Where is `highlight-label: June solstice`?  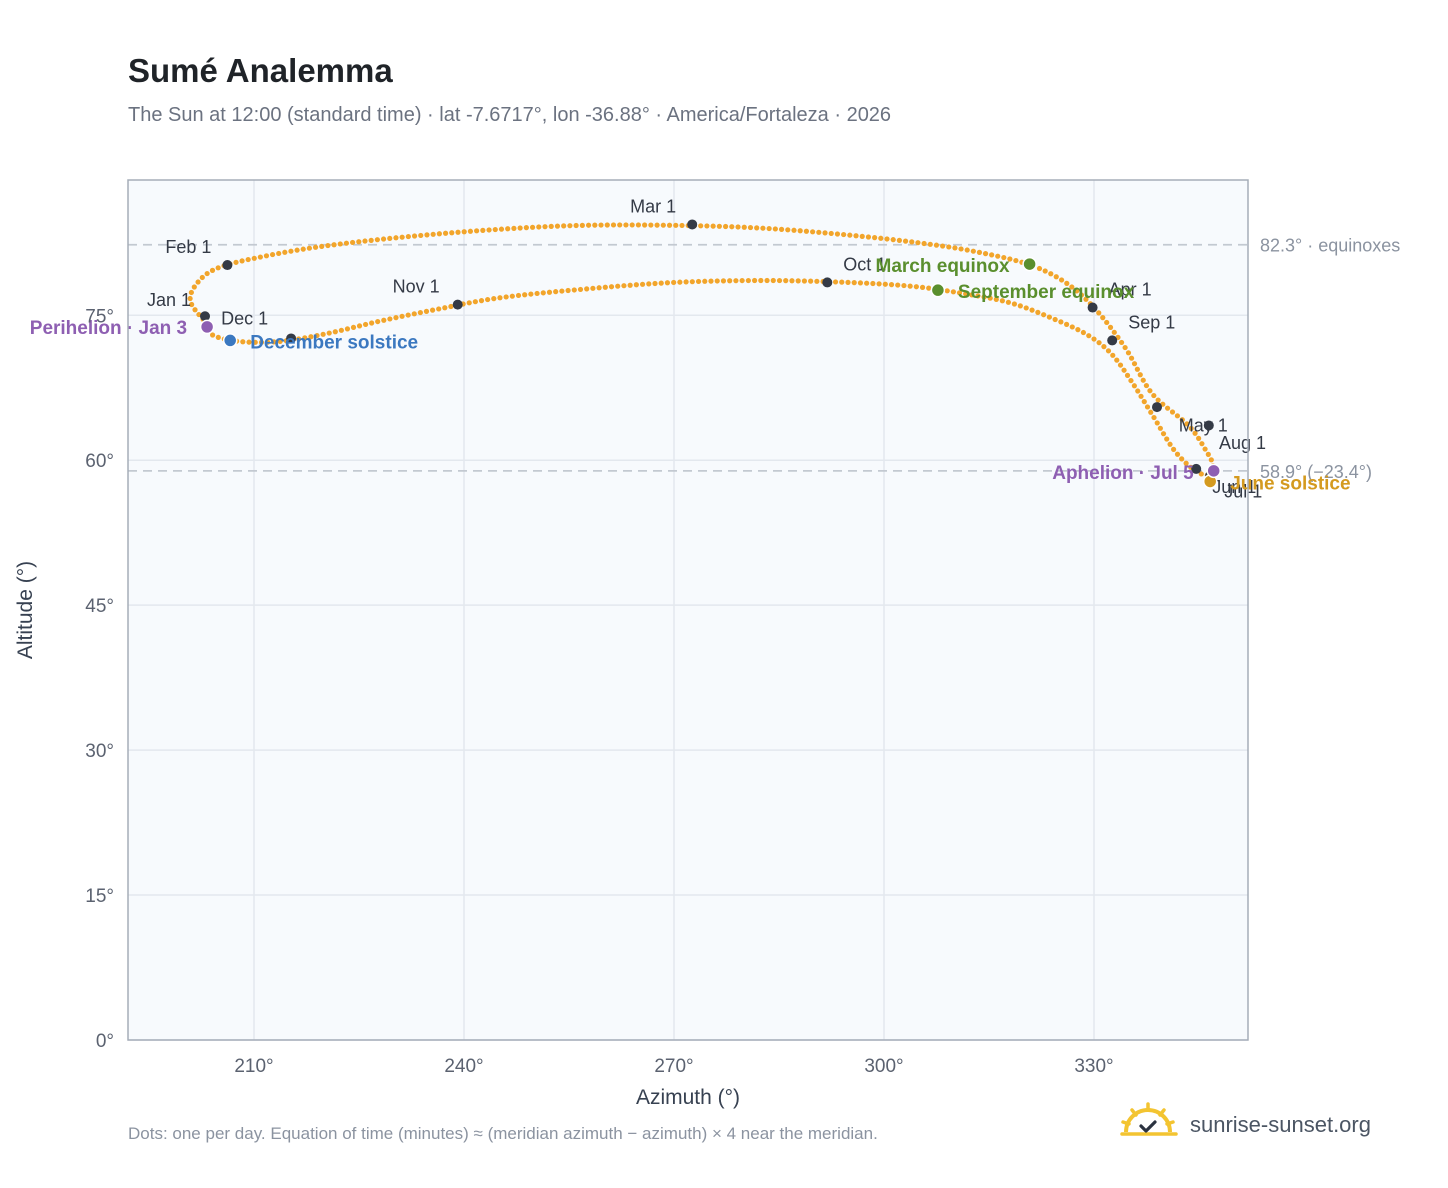
highlight-label: June solstice is located at coordinates (1290, 483).